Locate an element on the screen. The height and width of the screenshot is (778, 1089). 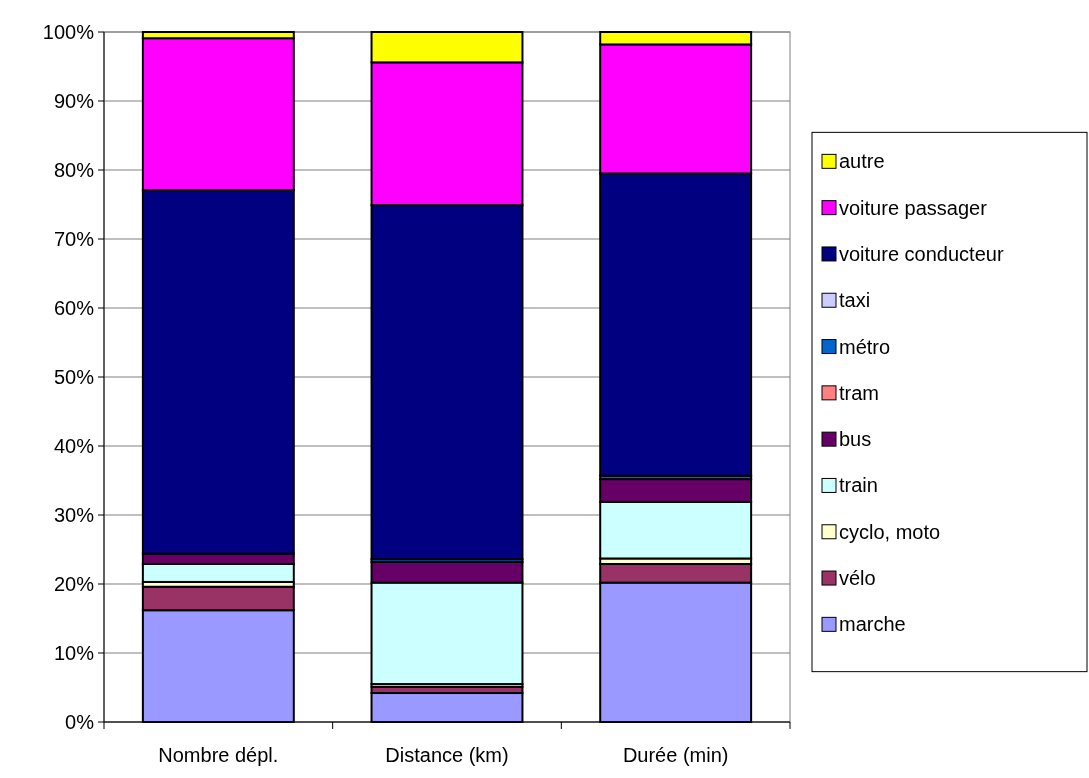
y-tick-label: 70% is located at coordinates (74, 239).